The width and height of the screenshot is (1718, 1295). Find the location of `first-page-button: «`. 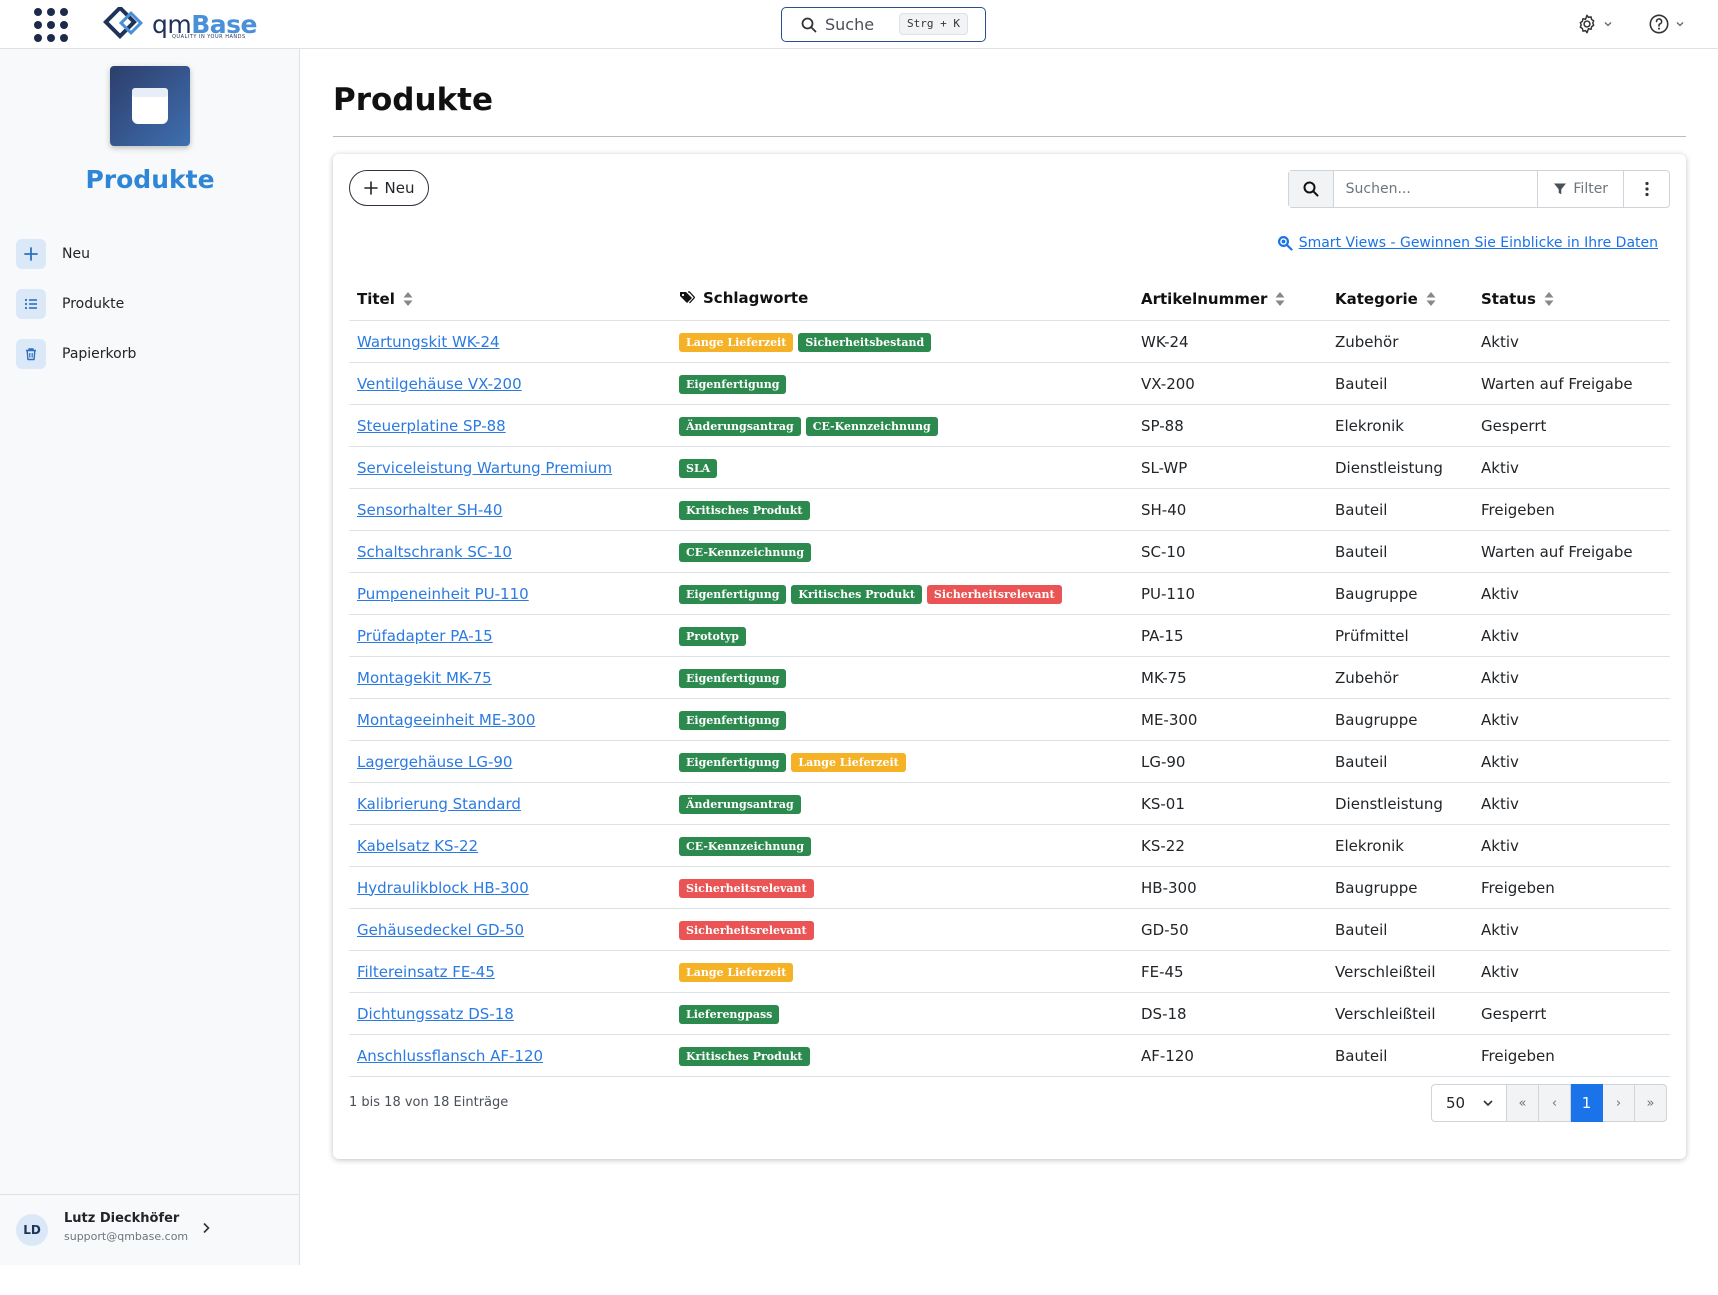

first-page-button: « is located at coordinates (1523, 1103).